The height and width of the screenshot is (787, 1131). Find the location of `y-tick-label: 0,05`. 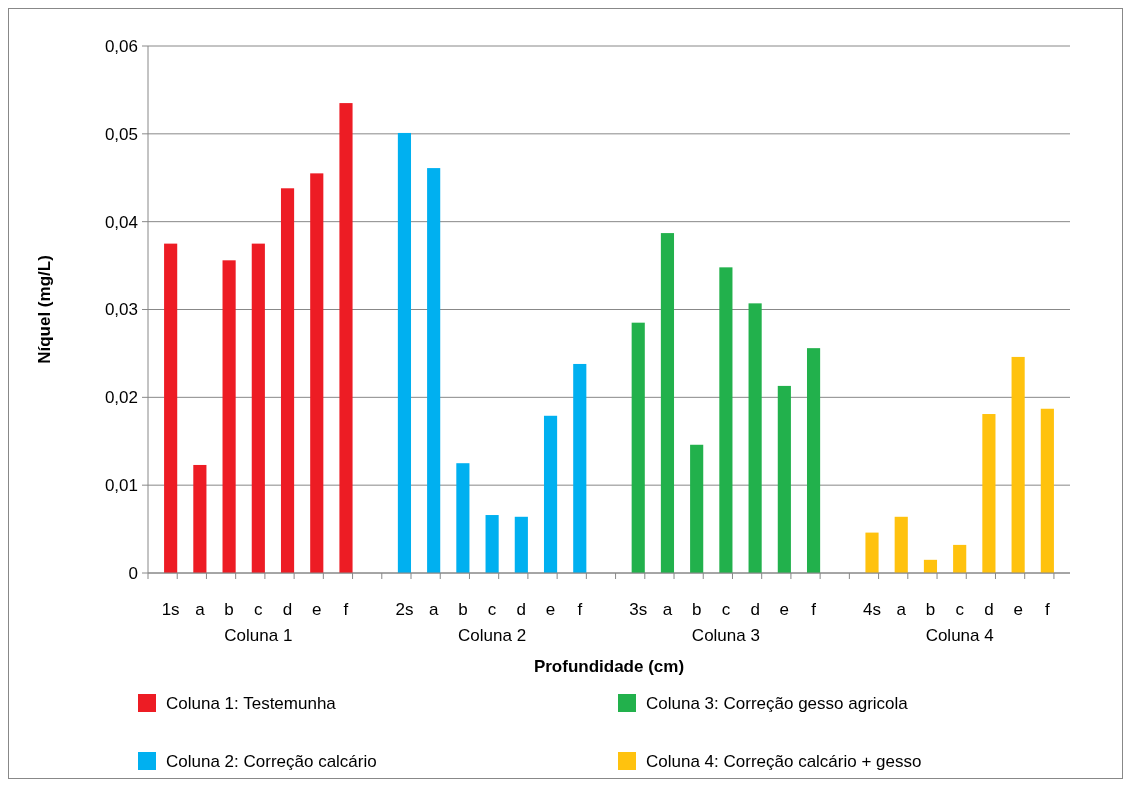

y-tick-label: 0,05 is located at coordinates (121, 134).